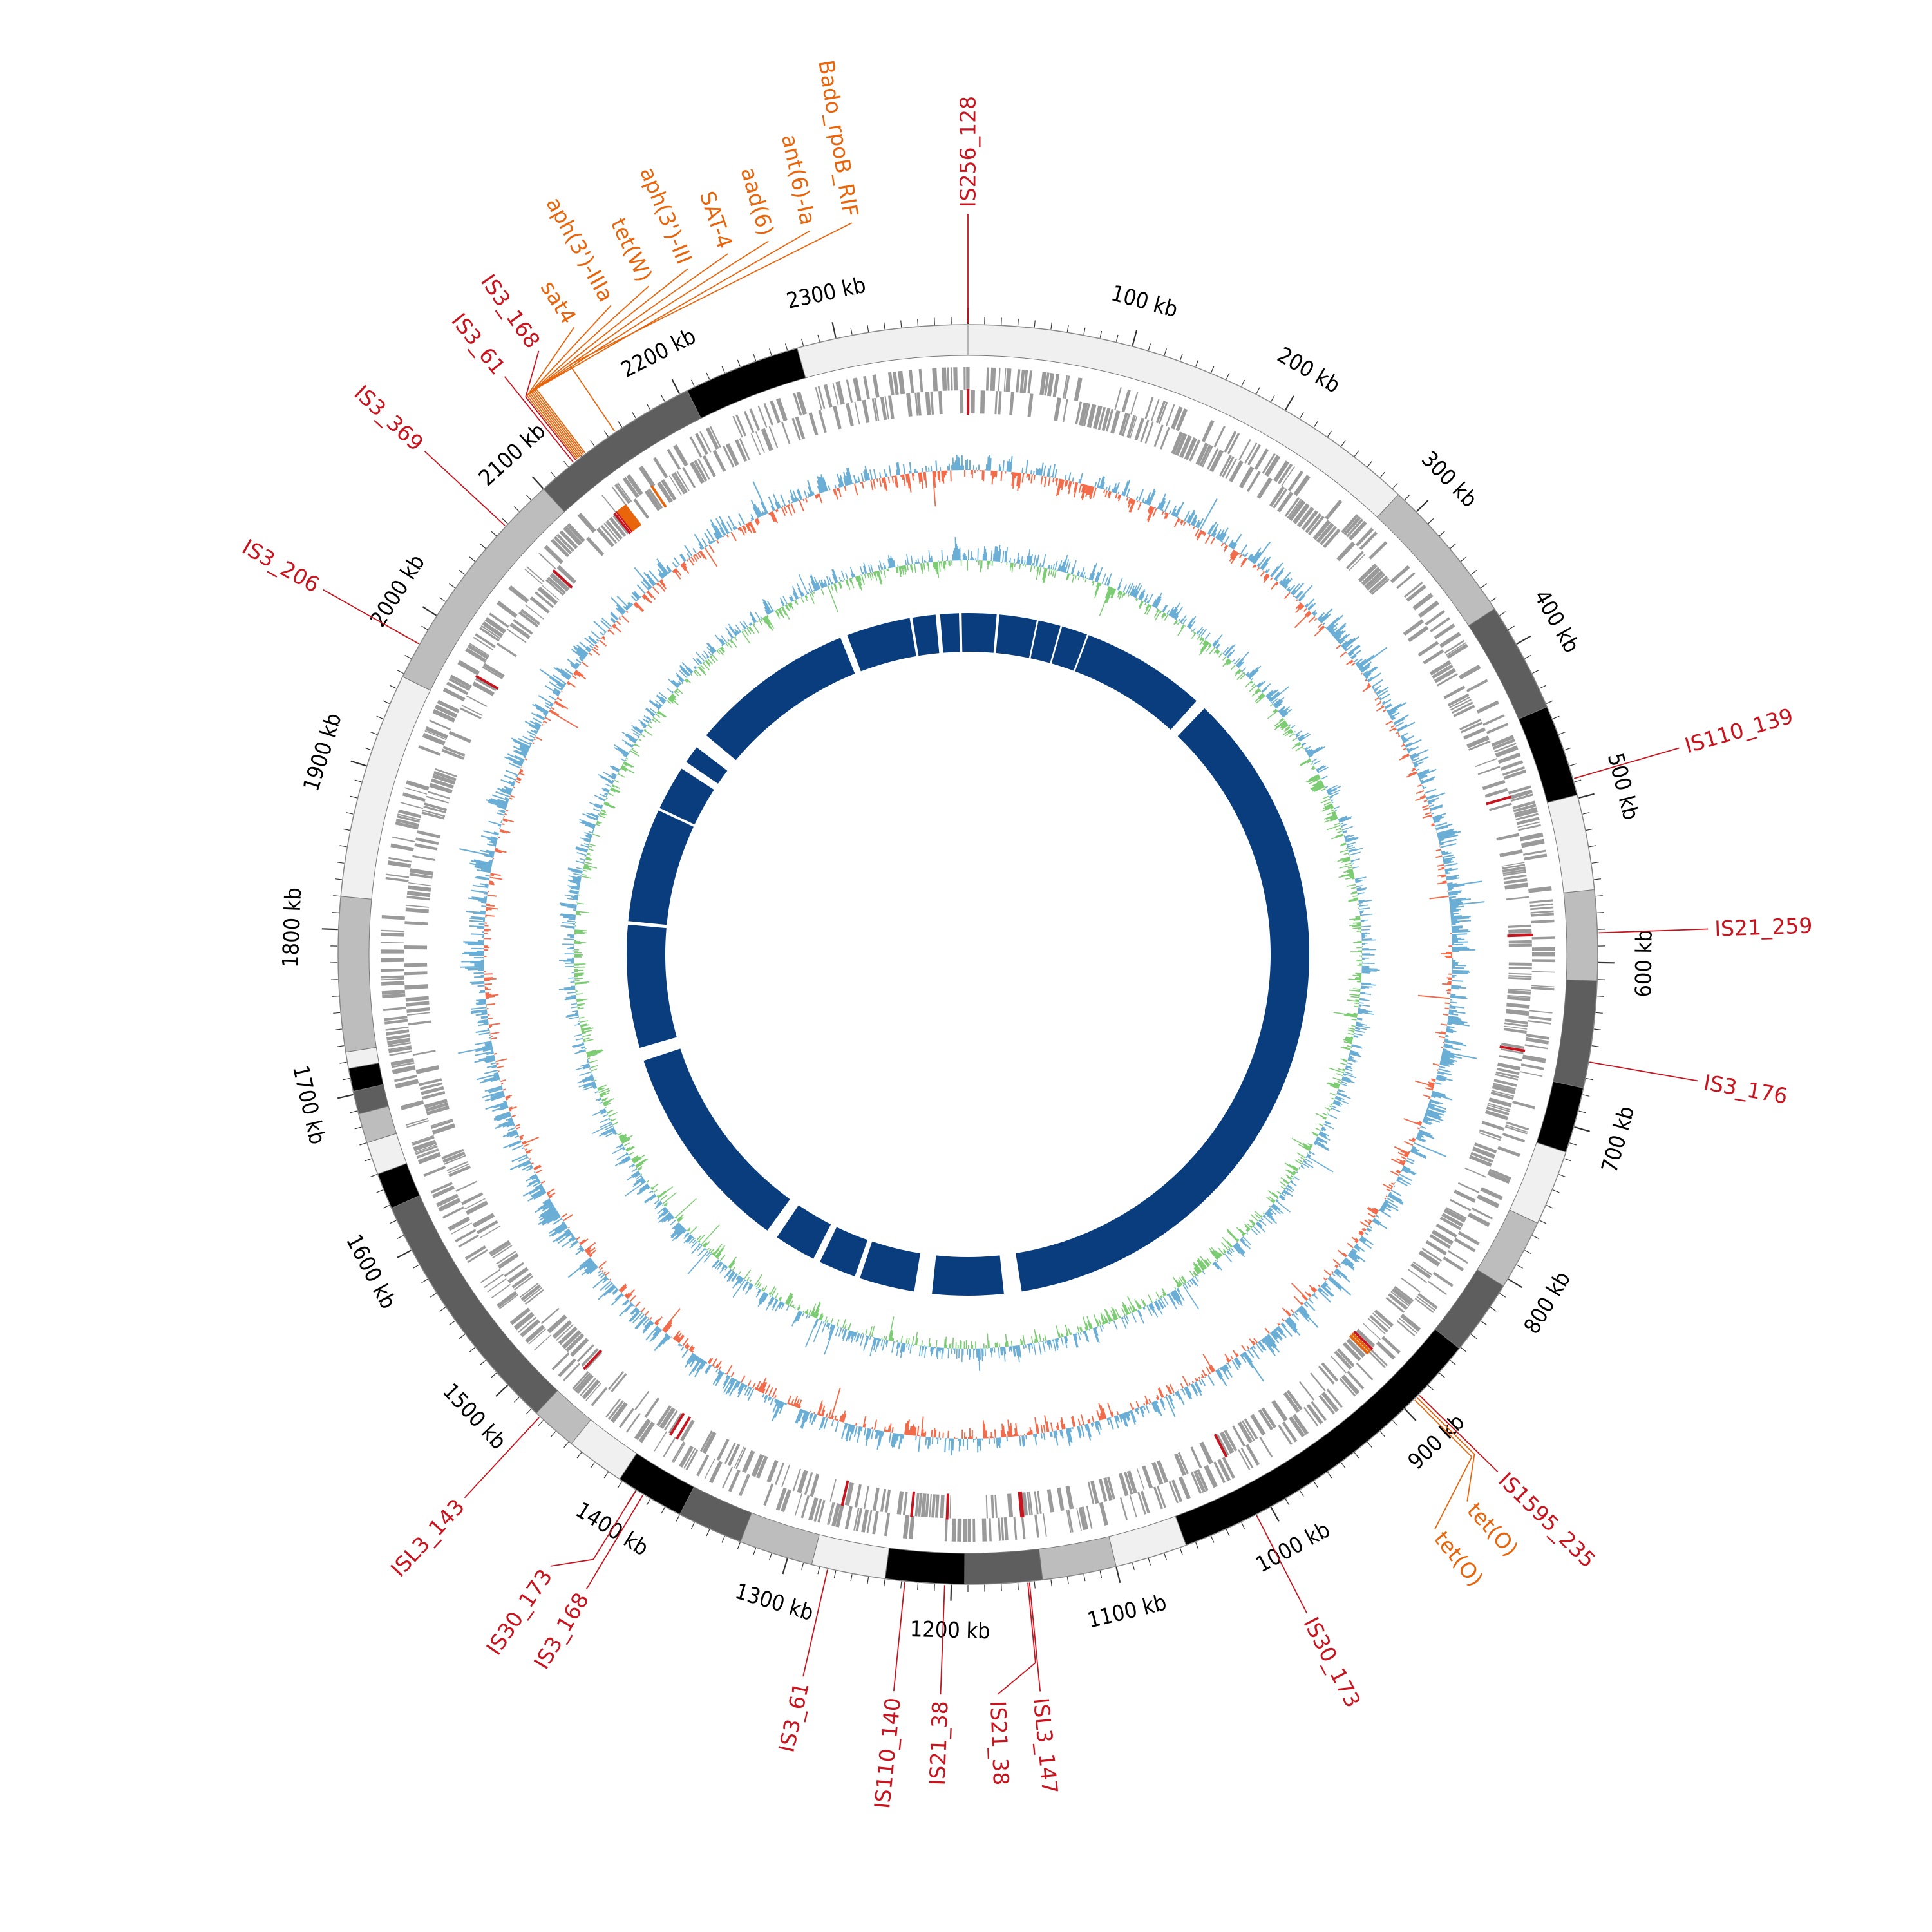 The width and height of the screenshot is (1932, 1932). Describe the element at coordinates (632, 249) in the screenshot. I see `resistance-gene-label: tet(W)` at that location.